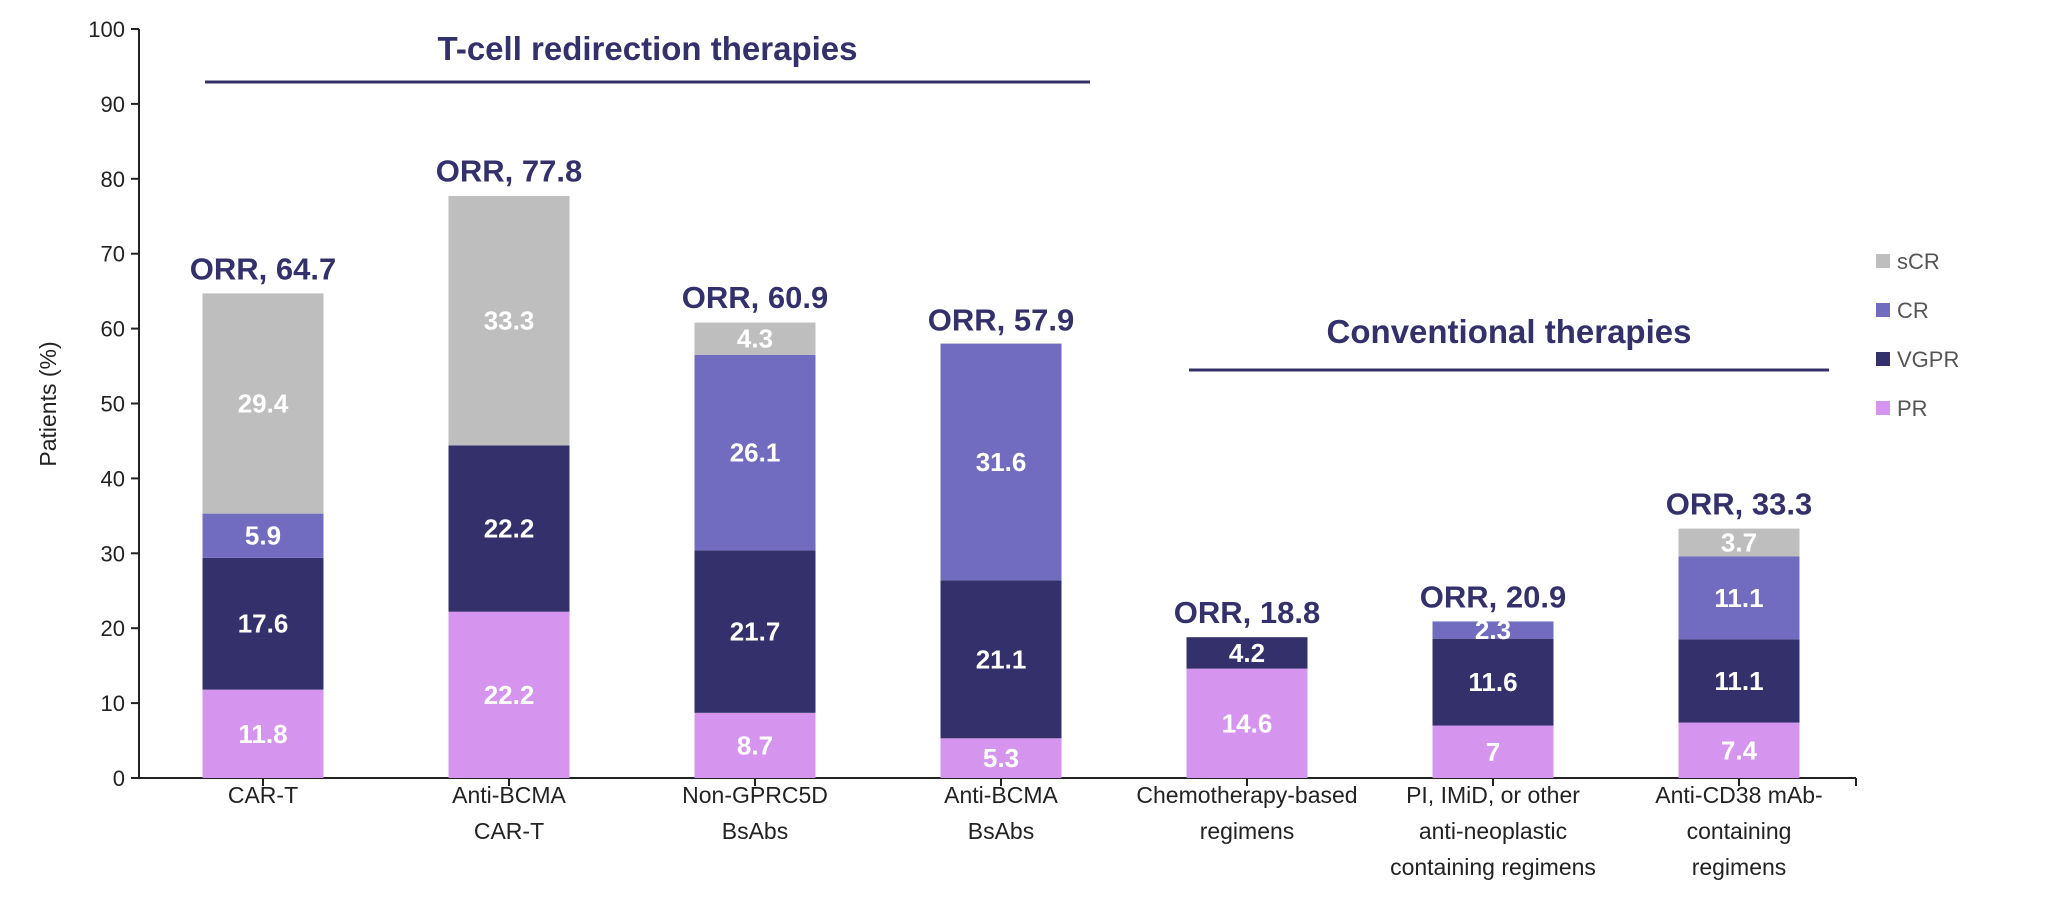 This screenshot has width=2068, height=912. Describe the element at coordinates (1493, 831) in the screenshot. I see `x-tick-label: anti-neoplastic` at that location.